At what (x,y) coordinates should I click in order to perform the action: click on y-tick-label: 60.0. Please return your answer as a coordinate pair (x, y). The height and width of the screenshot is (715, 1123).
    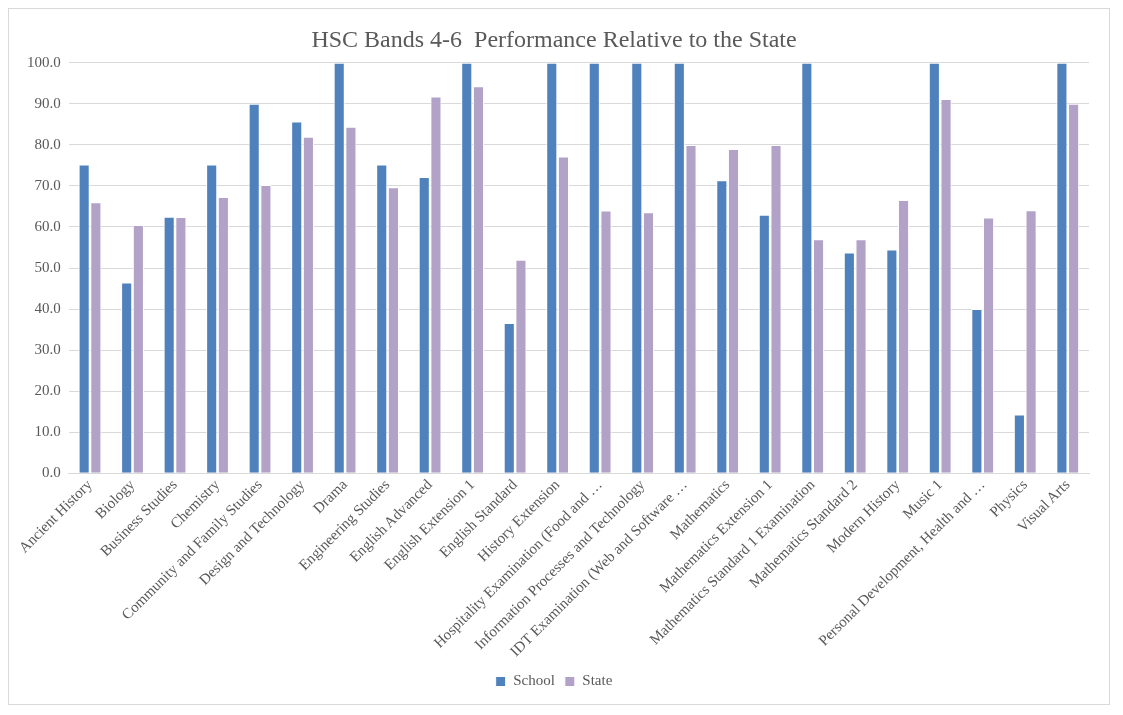
    Looking at the image, I should click on (47, 225).